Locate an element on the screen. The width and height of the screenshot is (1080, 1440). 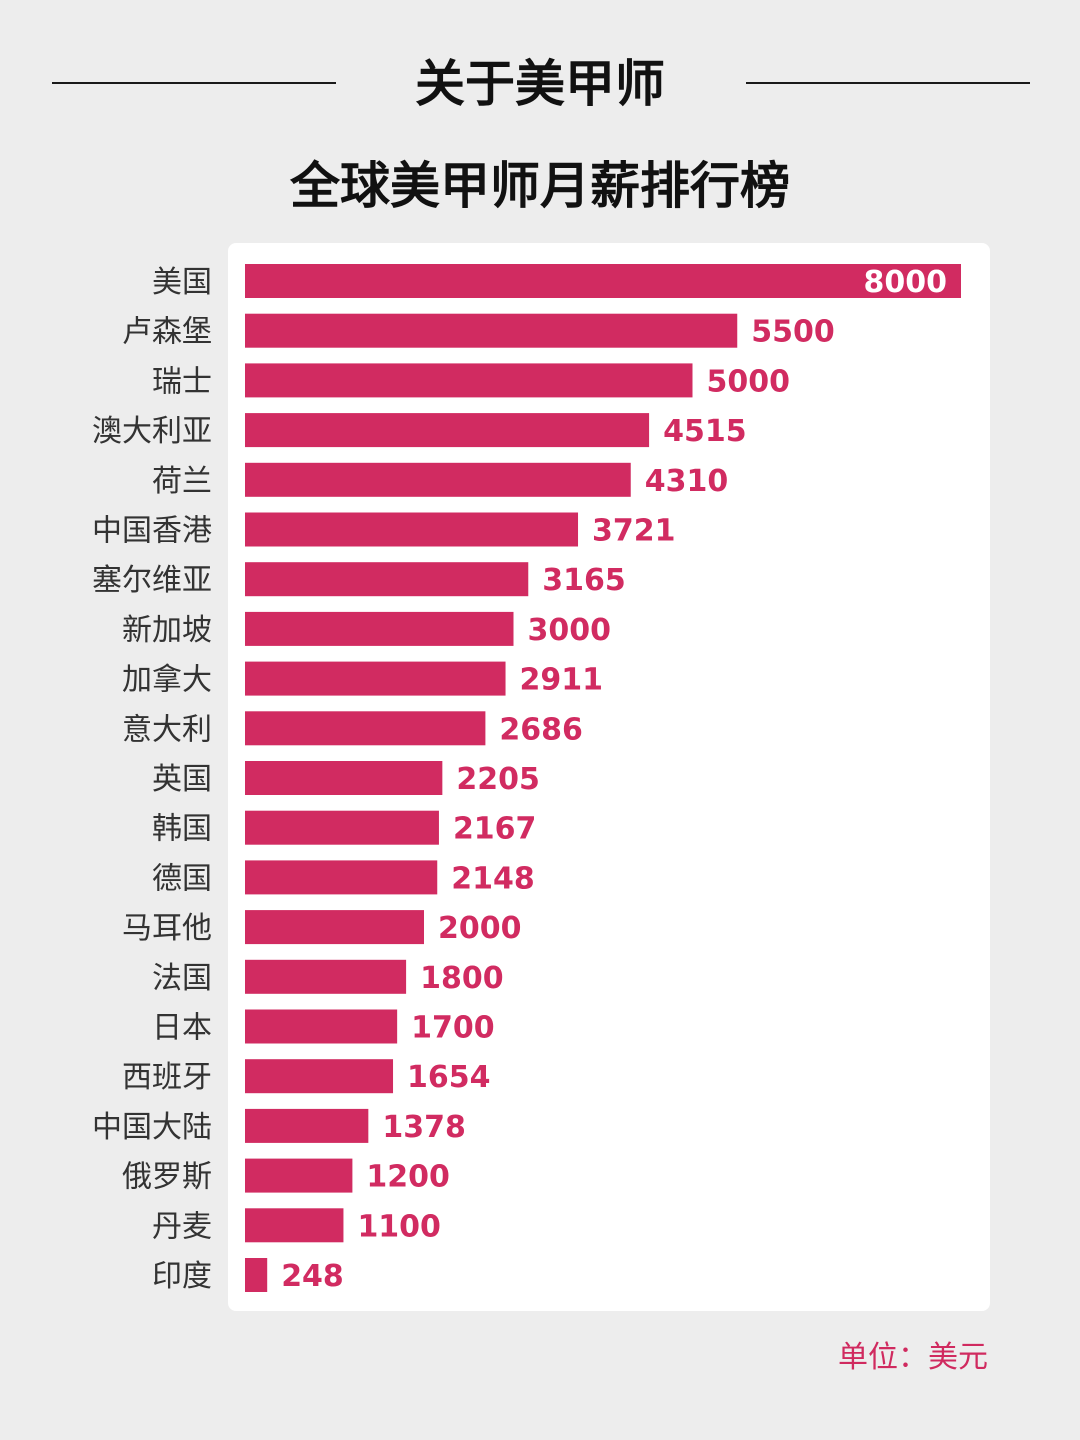
category-label: 新加坡 is located at coordinates (167, 630).